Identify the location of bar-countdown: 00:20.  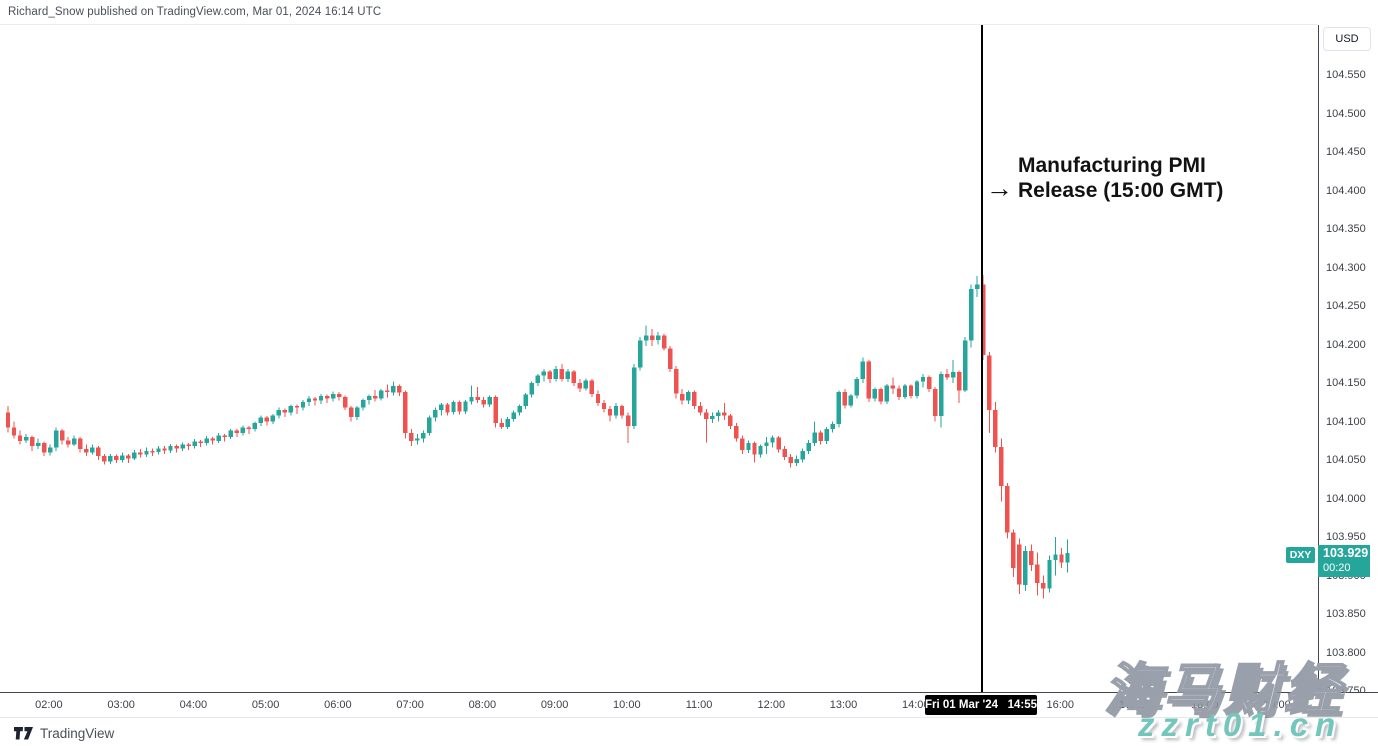
(1337, 568).